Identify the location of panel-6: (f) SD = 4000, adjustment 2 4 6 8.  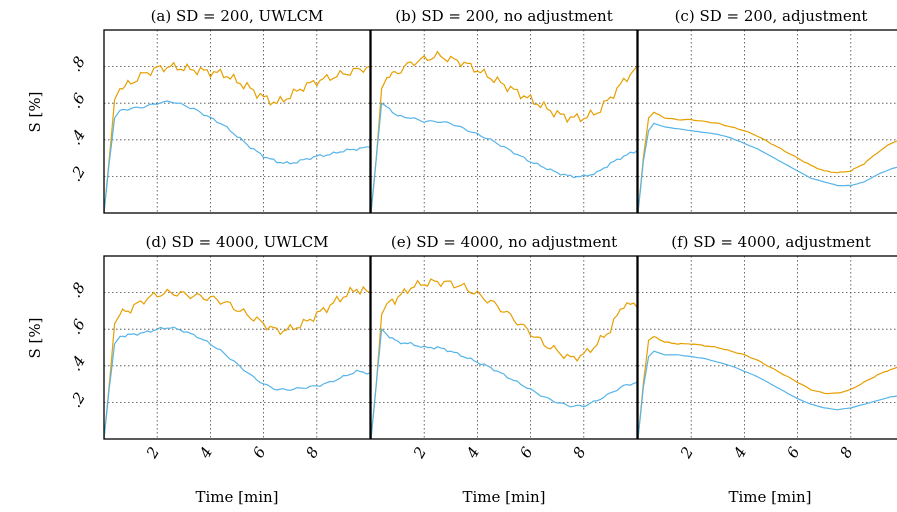
(767, 347).